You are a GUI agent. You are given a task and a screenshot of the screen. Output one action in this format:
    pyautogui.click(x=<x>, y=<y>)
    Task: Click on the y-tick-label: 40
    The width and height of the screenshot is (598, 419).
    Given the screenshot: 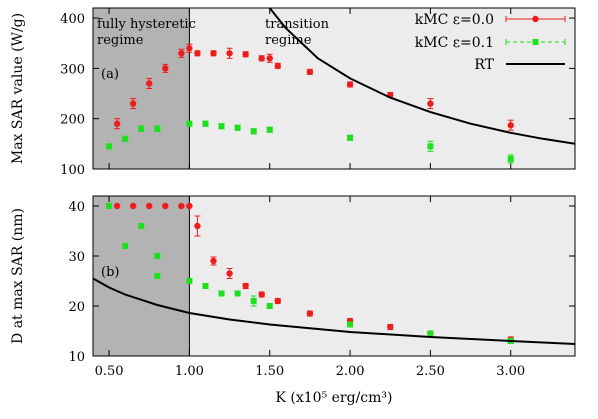 What is the action you would take?
    pyautogui.click(x=76, y=207)
    